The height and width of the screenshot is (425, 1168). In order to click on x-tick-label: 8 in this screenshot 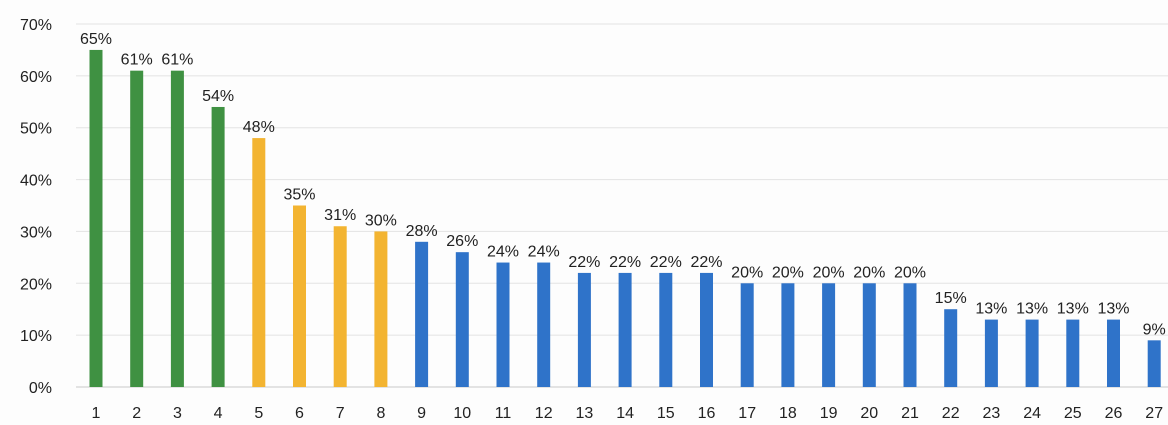, I will do `click(380, 413)`.